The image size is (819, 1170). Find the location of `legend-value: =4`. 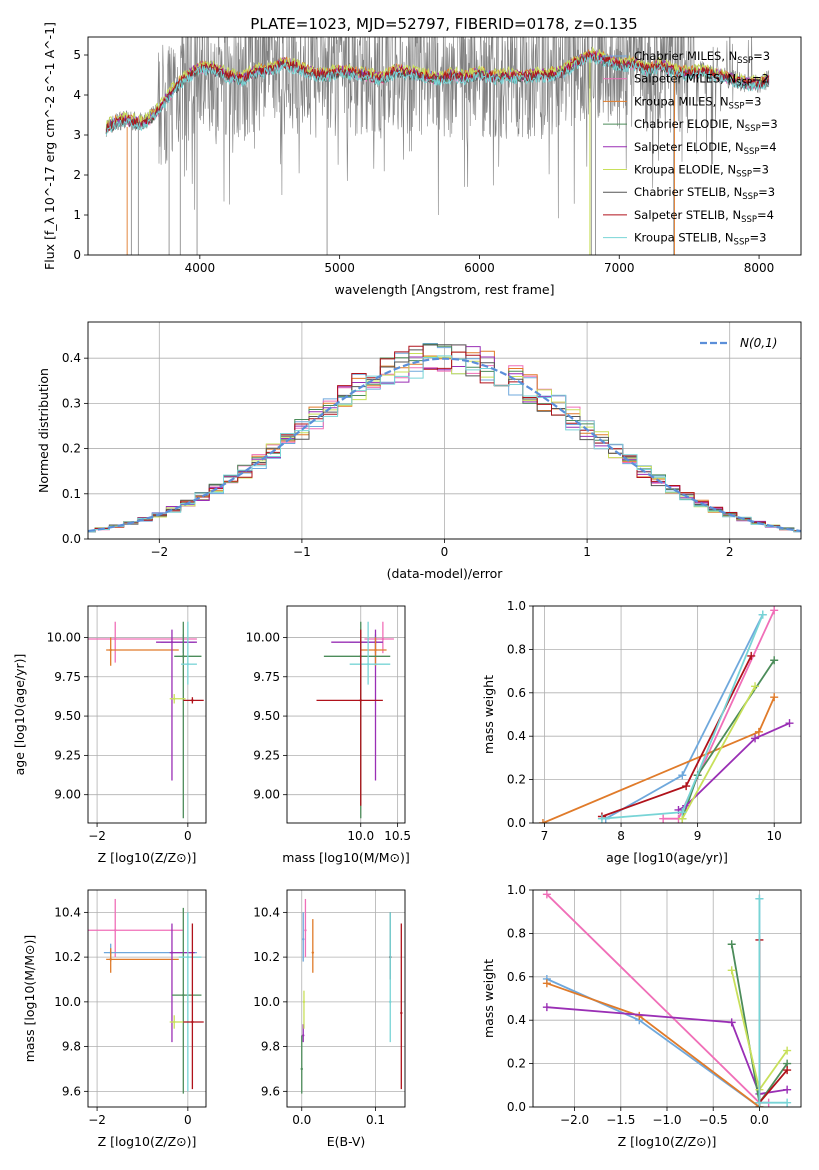

legend-value: =4 is located at coordinates (765, 215).